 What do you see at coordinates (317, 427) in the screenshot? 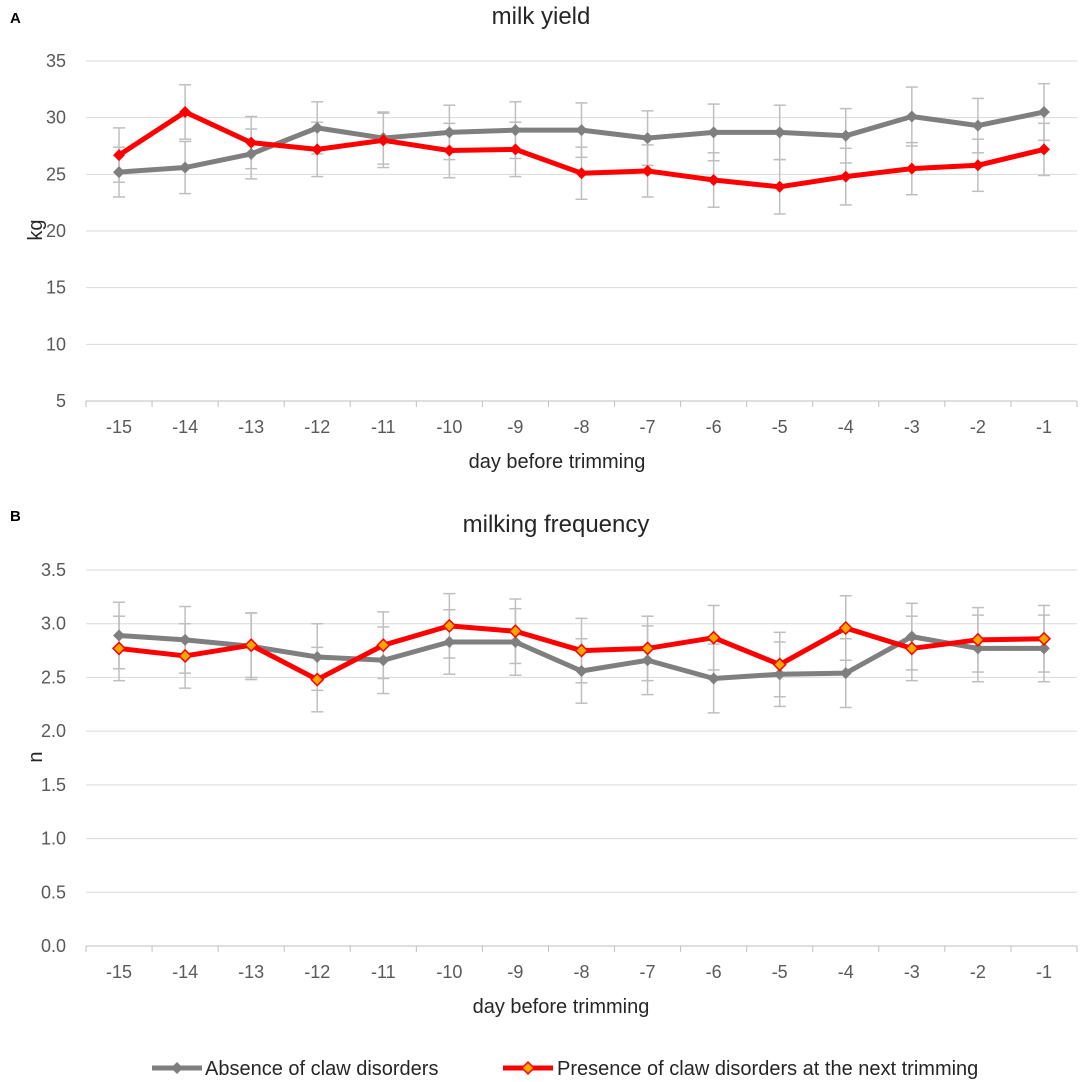
I see `panel-a-x-tick-label: -12` at bounding box center [317, 427].